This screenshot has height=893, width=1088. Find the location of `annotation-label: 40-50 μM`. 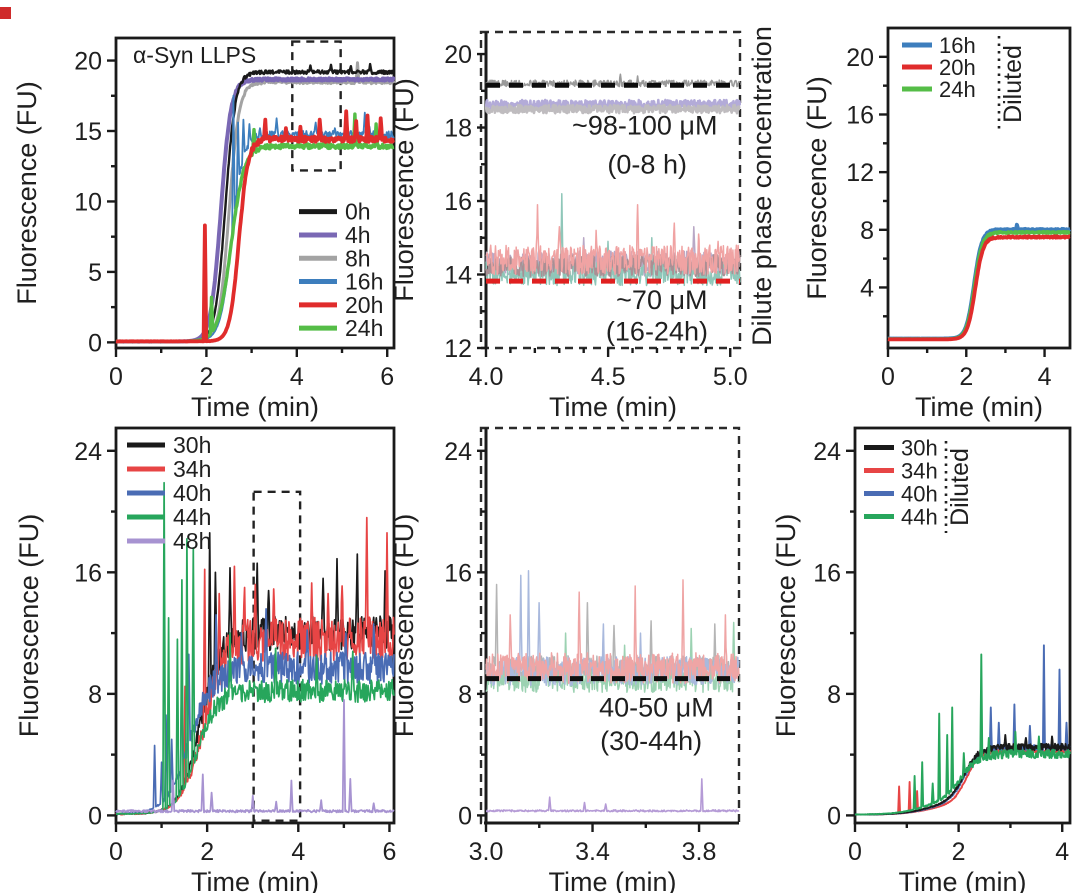

annotation-label: 40-50 μM is located at coordinates (656, 708).